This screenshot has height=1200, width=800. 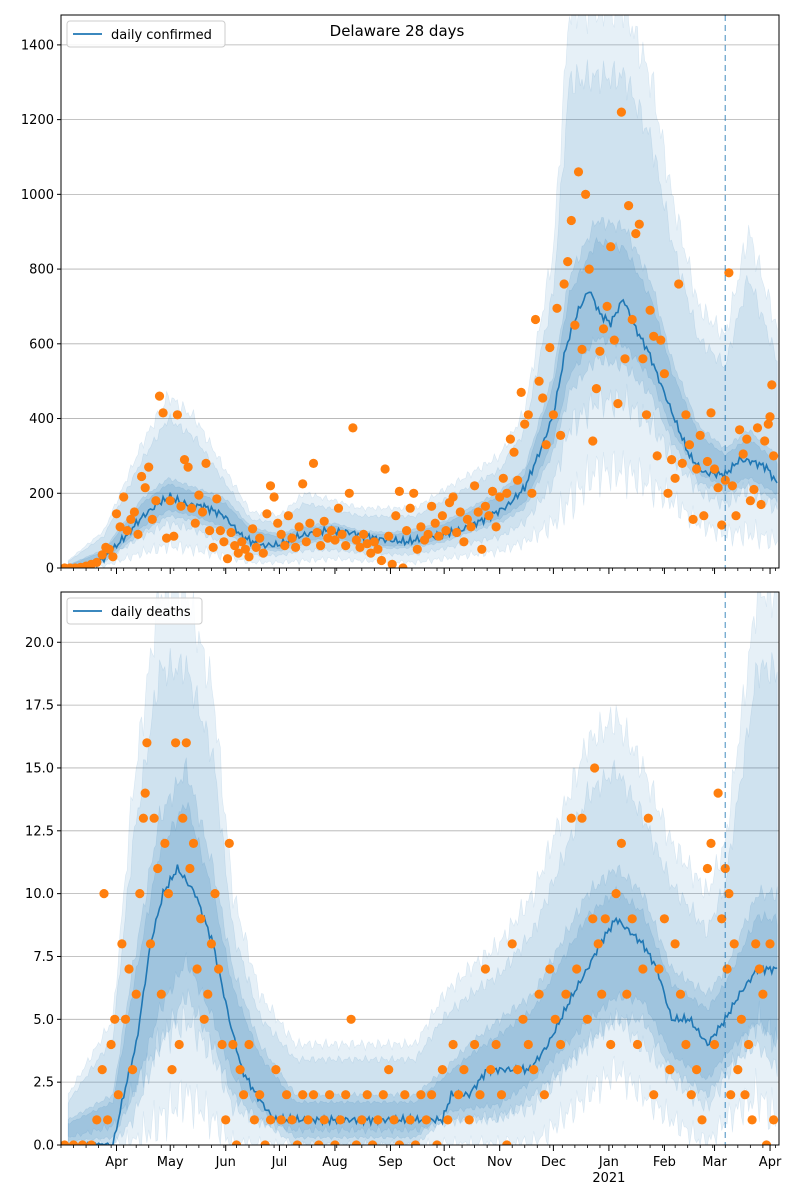 I want to click on x-tick-label: Apr, so click(x=116, y=1162).